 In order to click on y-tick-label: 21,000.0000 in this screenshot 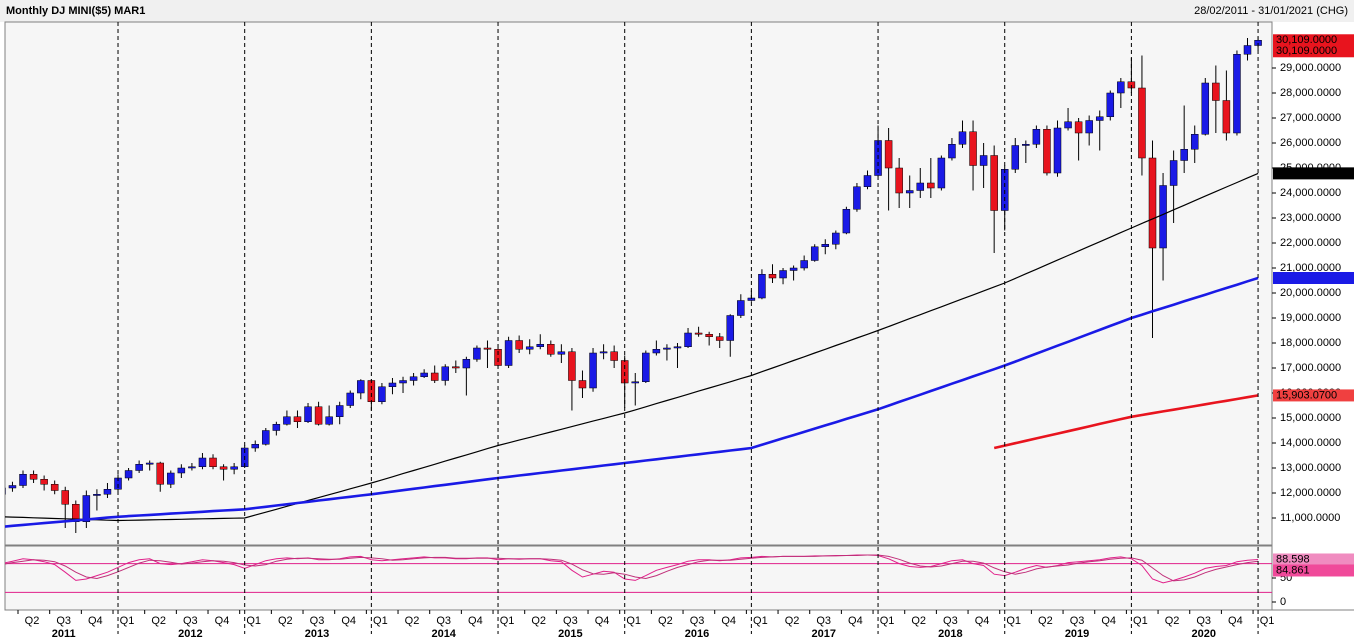, I will do `click(1310, 268)`.